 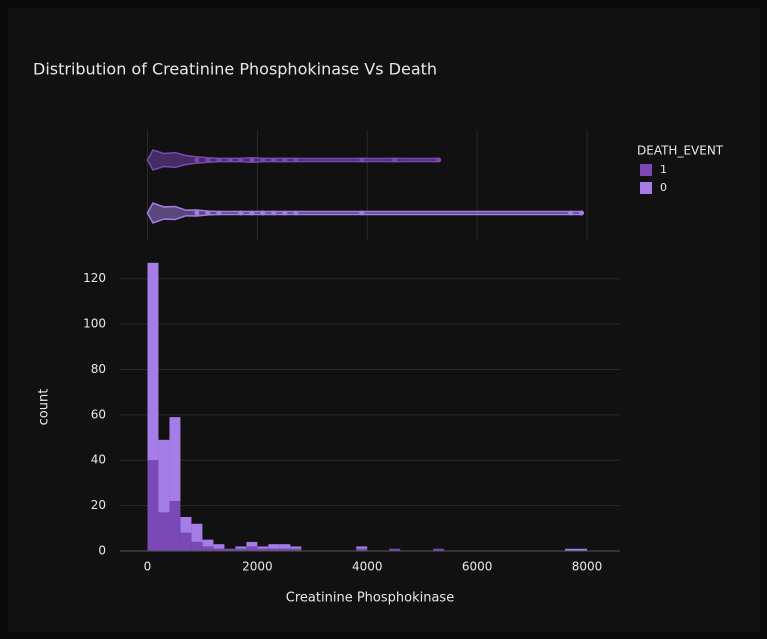 What do you see at coordinates (257, 567) in the screenshot?
I see `x-tick-label: 2000` at bounding box center [257, 567].